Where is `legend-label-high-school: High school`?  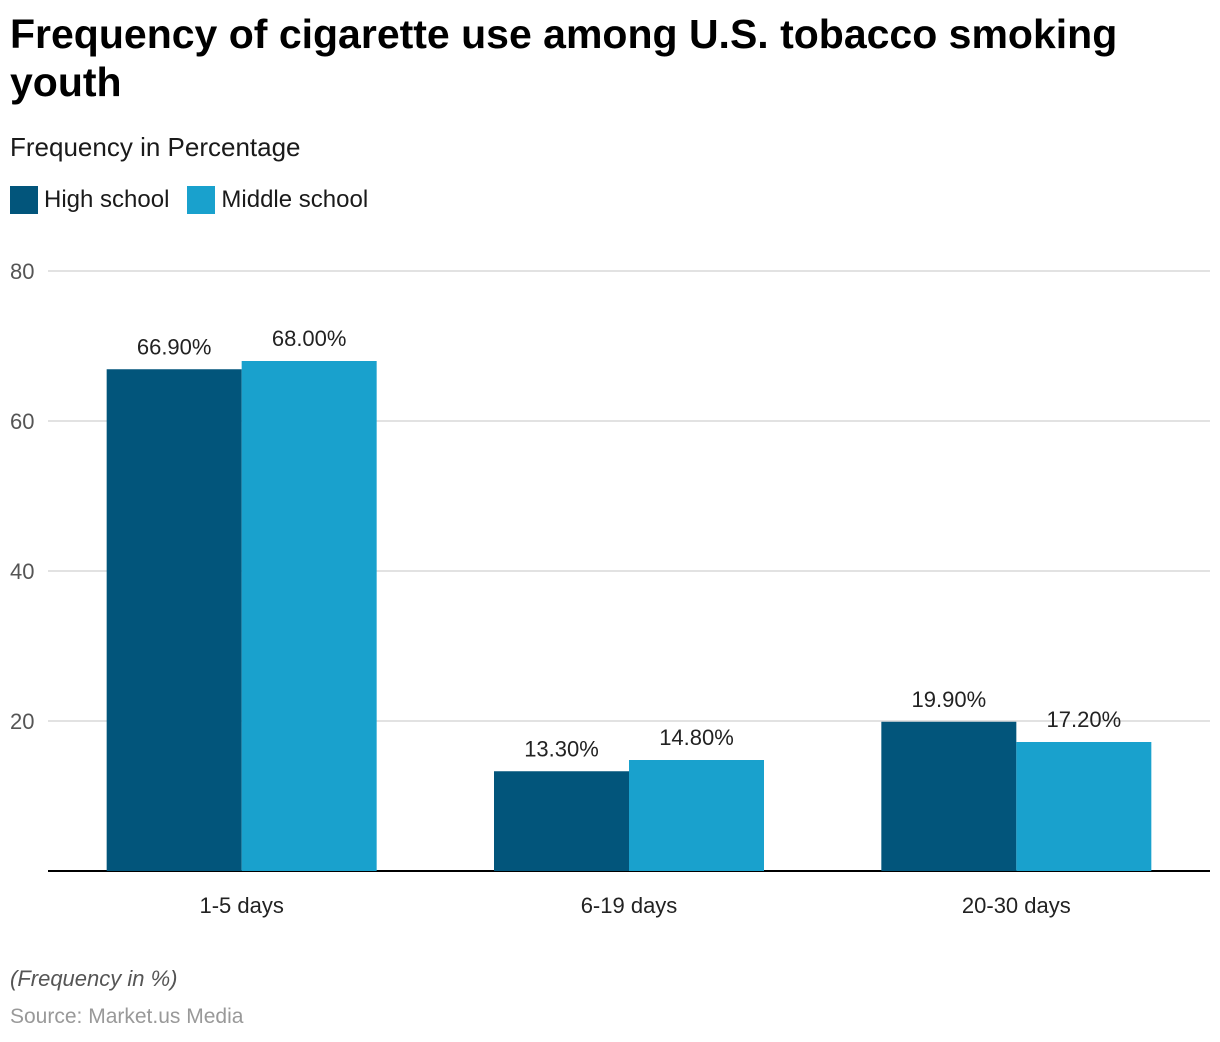 legend-label-high-school: High school is located at coordinates (107, 199).